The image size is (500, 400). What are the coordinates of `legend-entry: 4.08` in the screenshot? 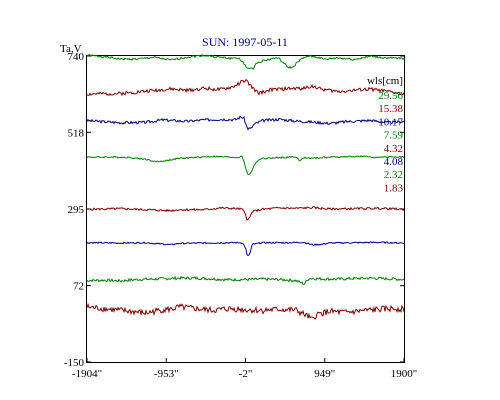 It's located at (394, 162).